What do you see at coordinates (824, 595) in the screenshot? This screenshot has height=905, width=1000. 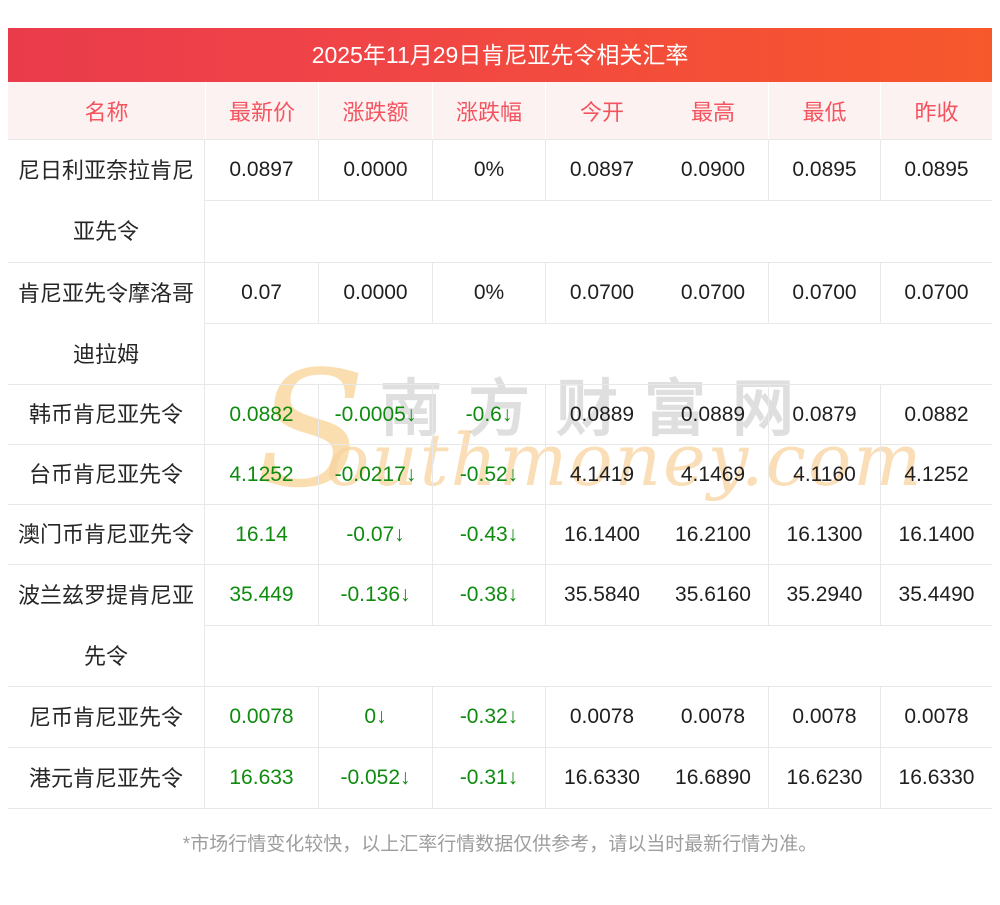 I see `low-price: 35.2940` at bounding box center [824, 595].